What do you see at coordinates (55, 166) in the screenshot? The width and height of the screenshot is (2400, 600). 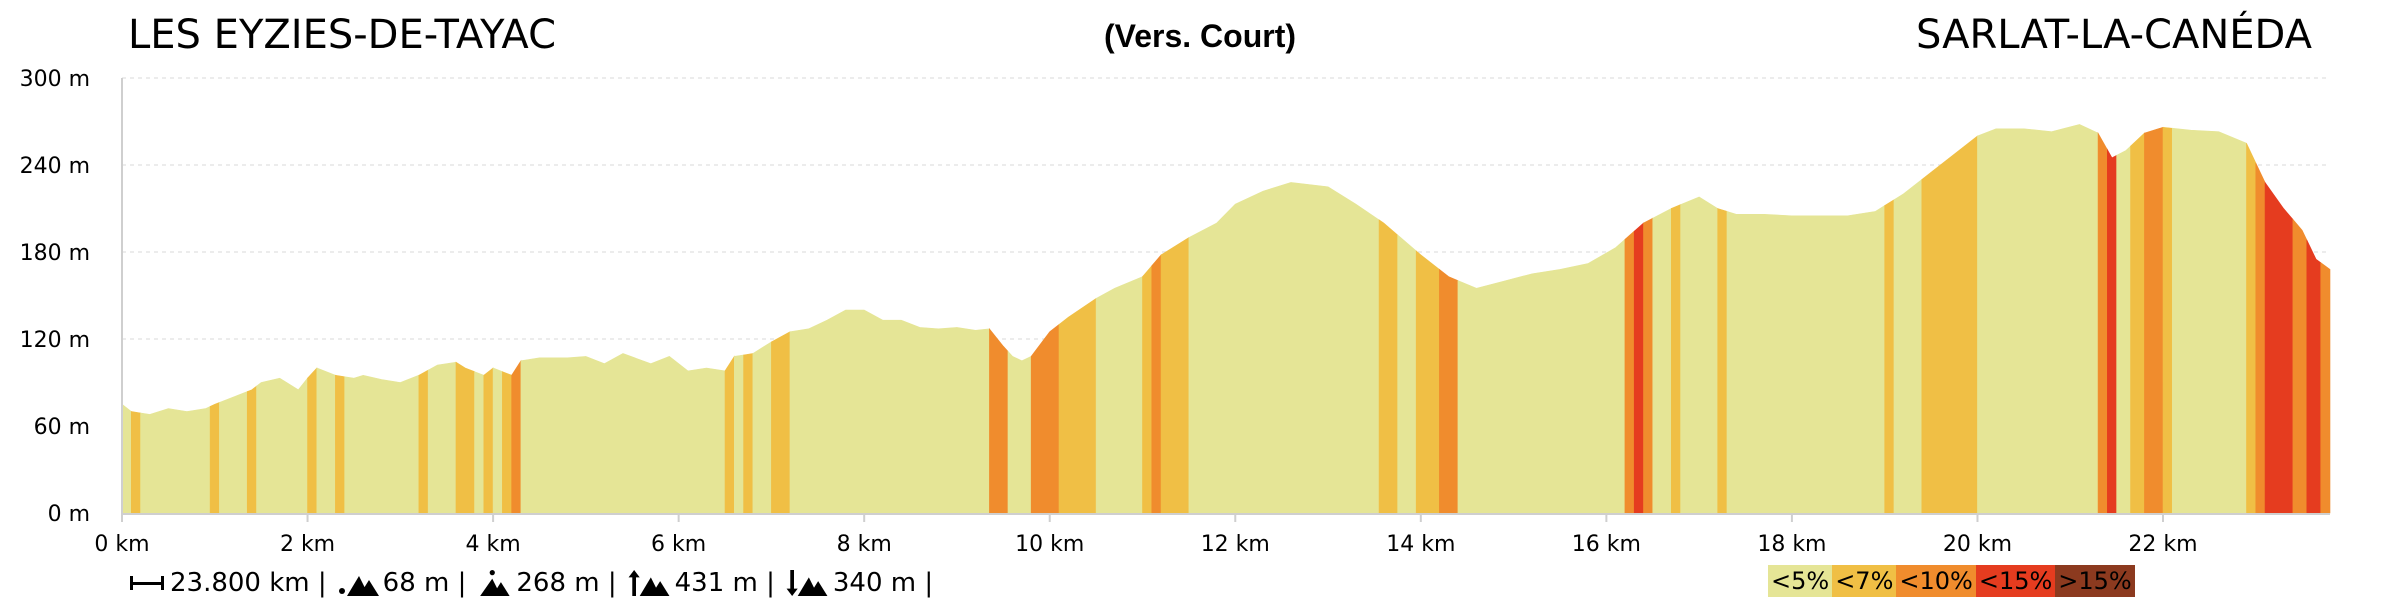 I see `y-tick-label: 240 m` at bounding box center [55, 166].